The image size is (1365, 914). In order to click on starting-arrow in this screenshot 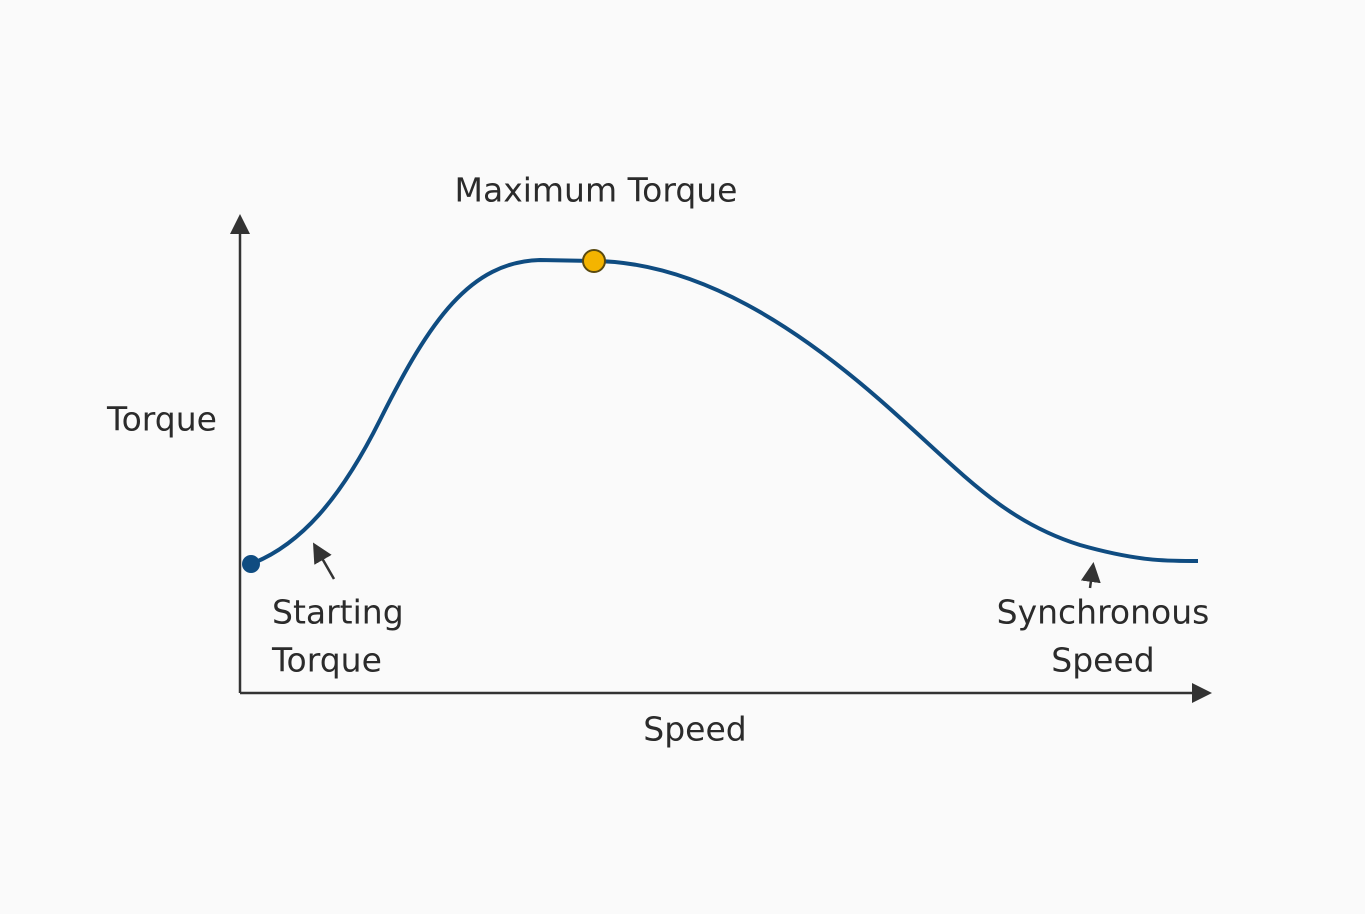, I will do `click(324, 561)`.